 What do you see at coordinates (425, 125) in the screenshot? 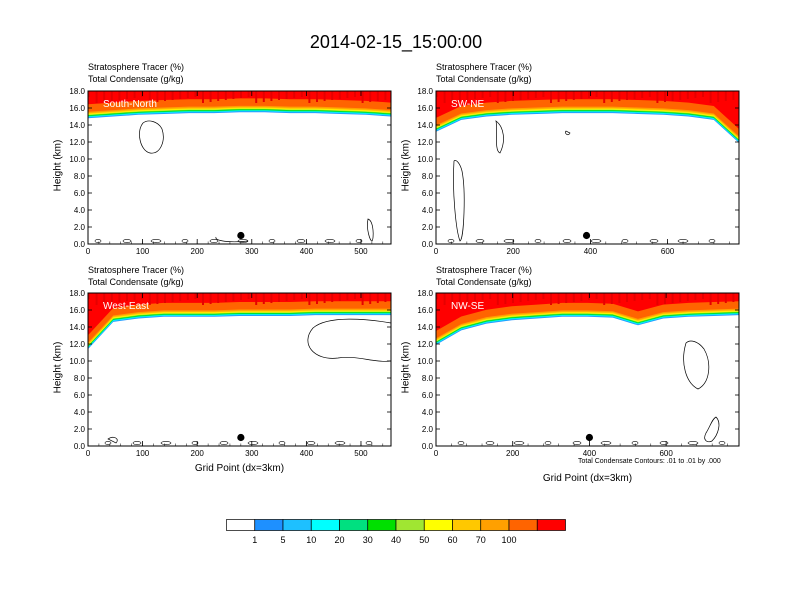
I see `ytick-label: 14.0` at bounding box center [425, 125].